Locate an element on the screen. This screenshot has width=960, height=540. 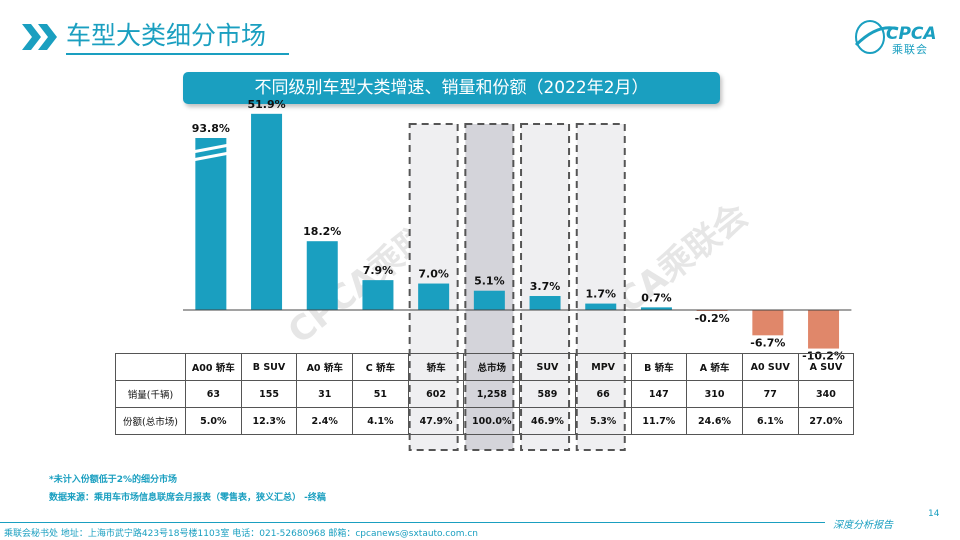
table-cell: 6.1% is located at coordinates (770, 421).